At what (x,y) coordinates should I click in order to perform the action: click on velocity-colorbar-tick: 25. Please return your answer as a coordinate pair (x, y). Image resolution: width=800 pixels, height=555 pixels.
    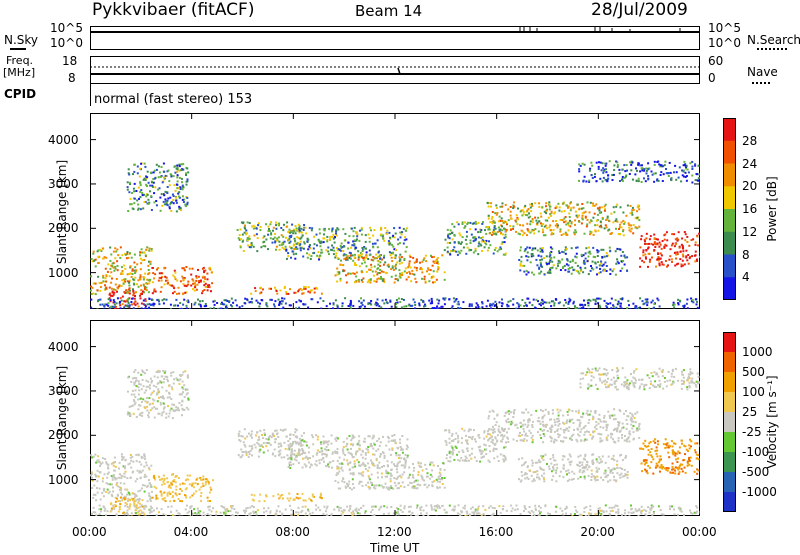
    Looking at the image, I should click on (749, 412).